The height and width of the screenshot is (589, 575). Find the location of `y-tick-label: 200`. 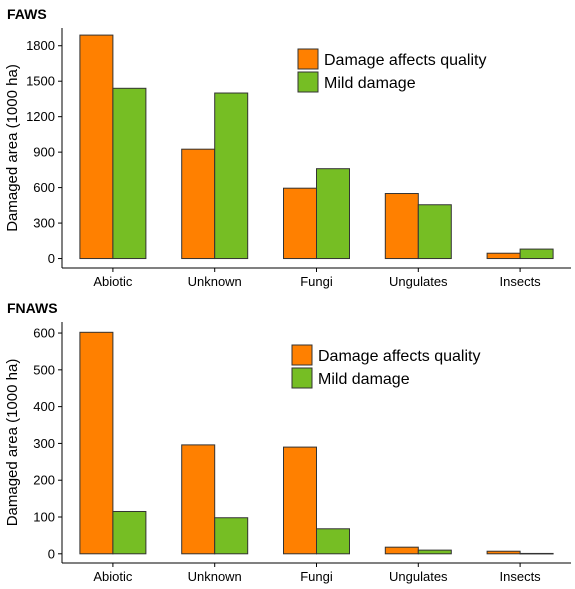

y-tick-label: 200 is located at coordinates (44, 480).